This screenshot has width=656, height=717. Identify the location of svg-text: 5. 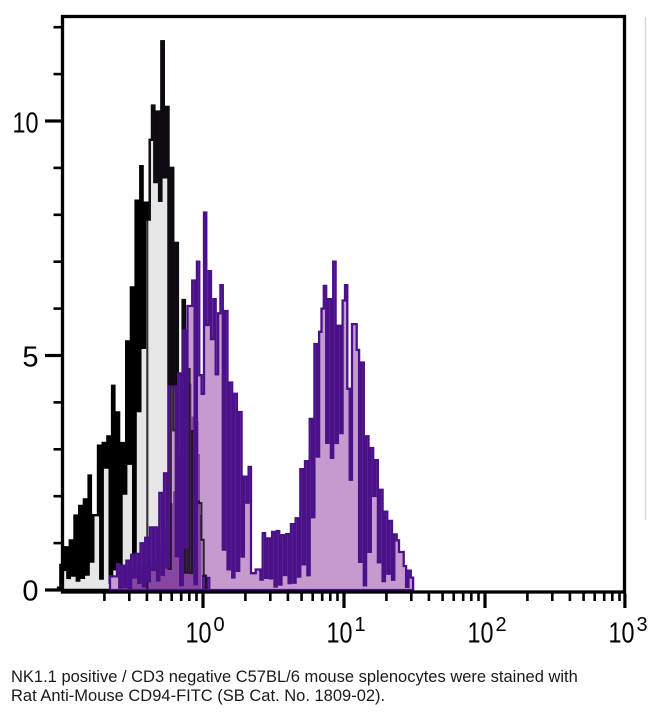
(30, 358).